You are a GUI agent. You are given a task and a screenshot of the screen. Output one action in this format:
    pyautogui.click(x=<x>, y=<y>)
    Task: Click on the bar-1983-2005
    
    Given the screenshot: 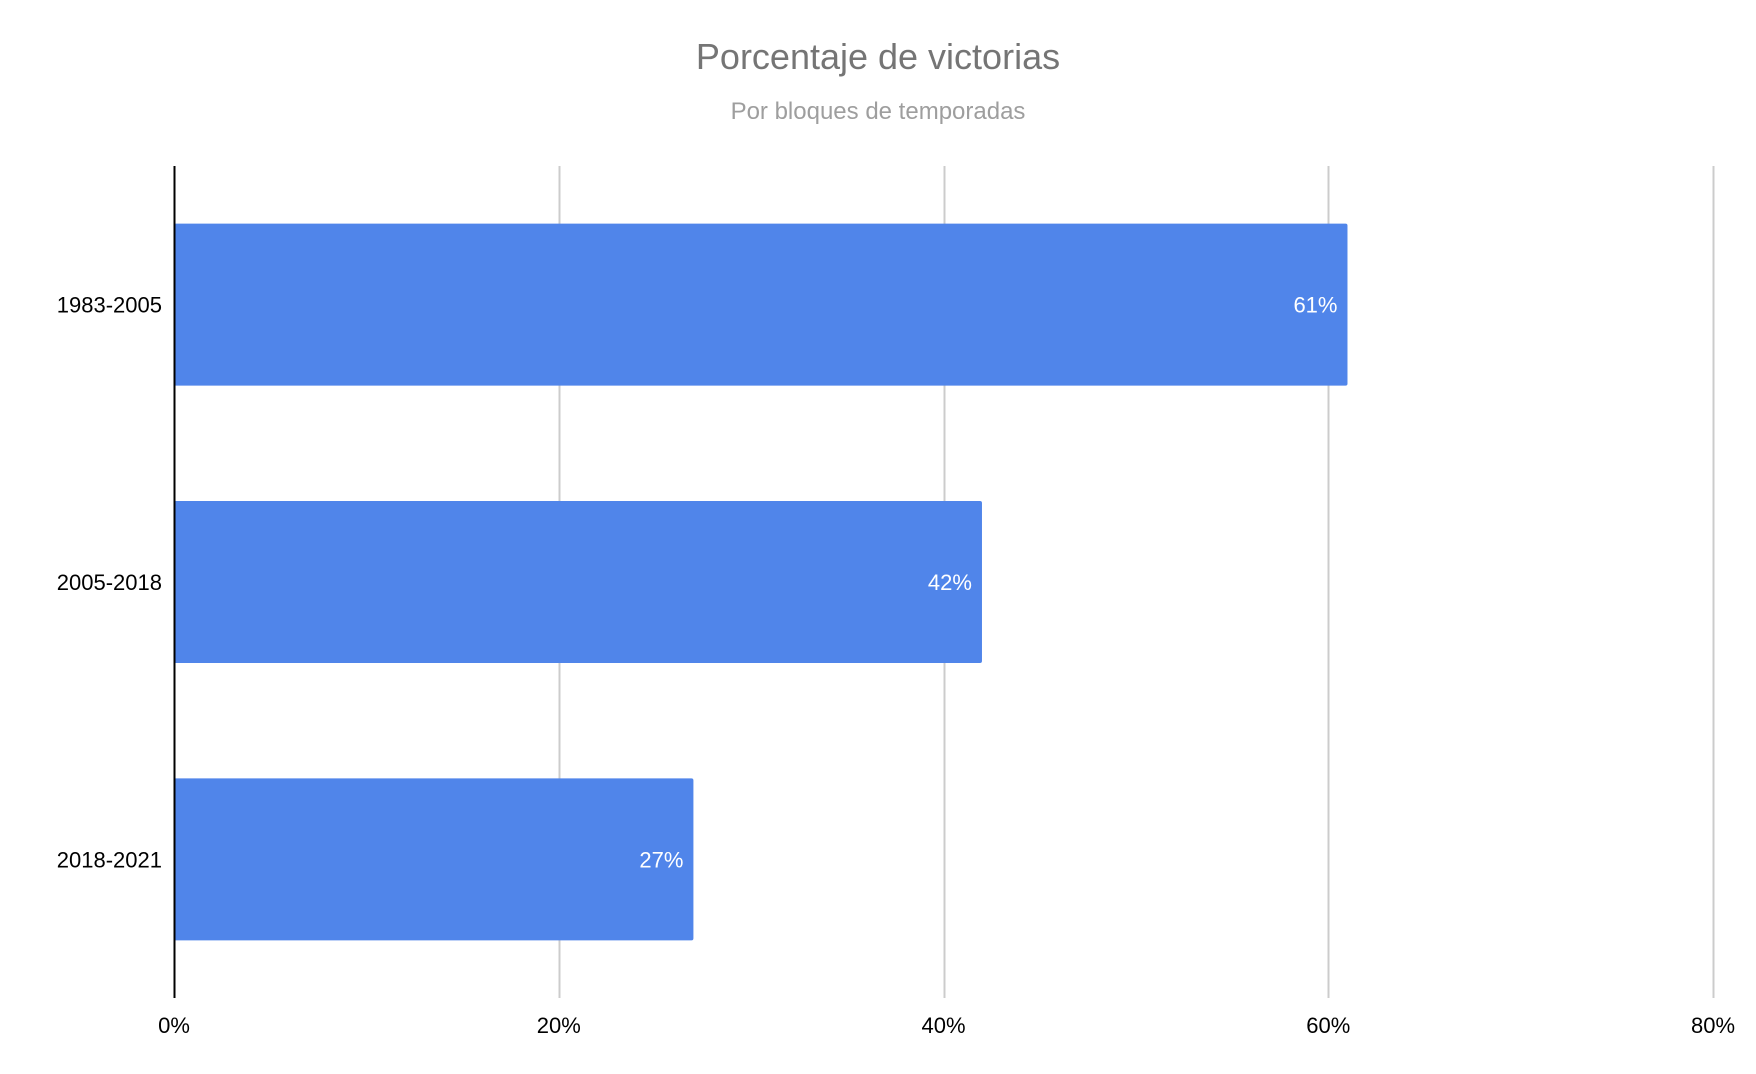 What is the action you would take?
    pyautogui.click(x=761, y=304)
    